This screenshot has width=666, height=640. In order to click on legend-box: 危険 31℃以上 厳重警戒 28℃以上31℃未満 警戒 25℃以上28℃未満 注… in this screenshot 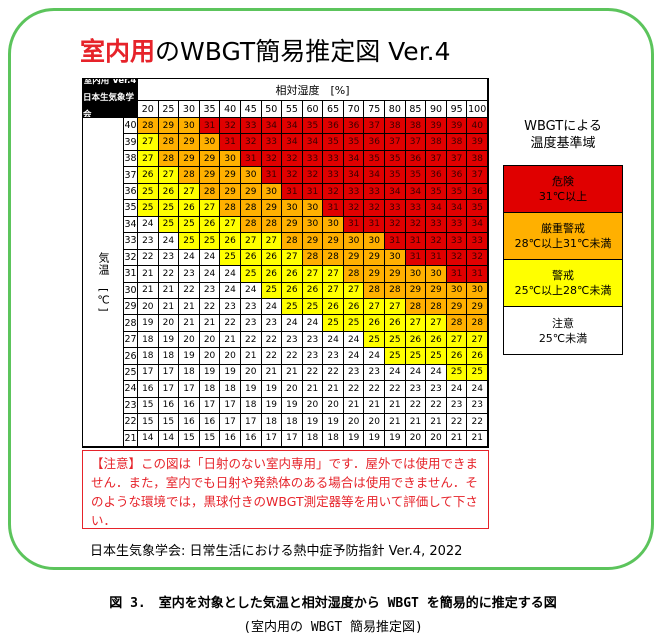, I will do `click(563, 260)`.